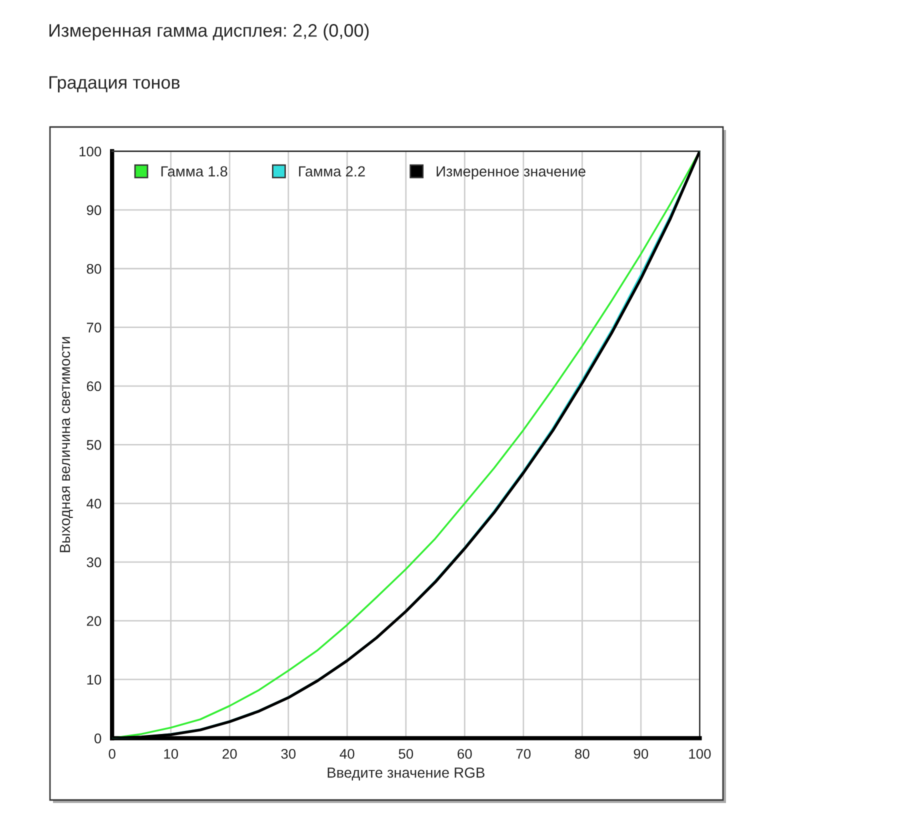 The height and width of the screenshot is (822, 904). What do you see at coordinates (94, 621) in the screenshot?
I see `y-tick-label: 20` at bounding box center [94, 621].